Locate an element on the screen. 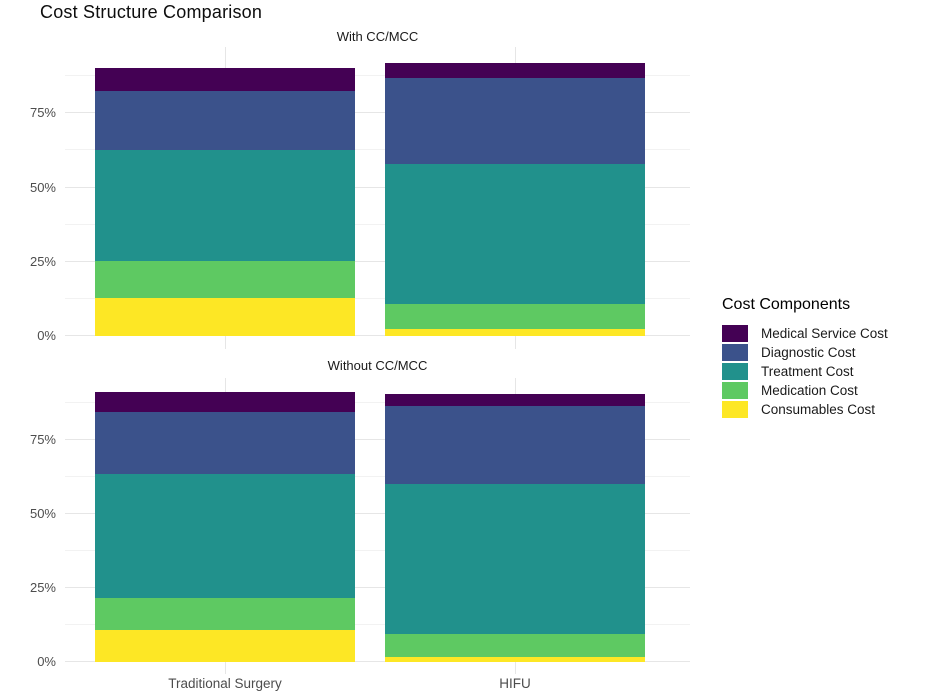 Image resolution: width=935 pixels, height=698 pixels. legend-label: Treatment Cost is located at coordinates (807, 371).